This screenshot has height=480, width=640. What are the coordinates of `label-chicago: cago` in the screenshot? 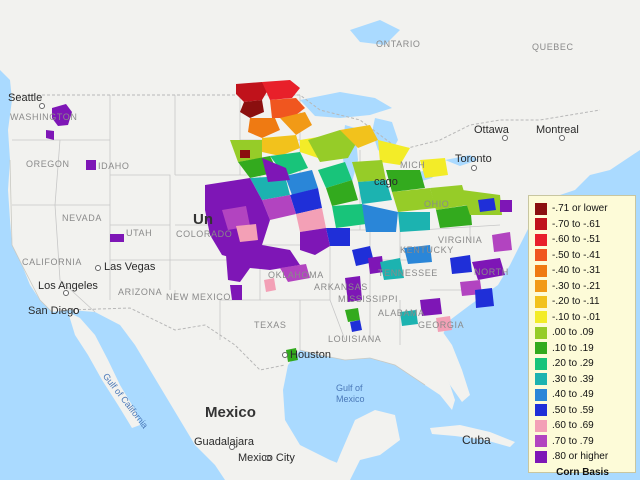 It's located at (386, 182).